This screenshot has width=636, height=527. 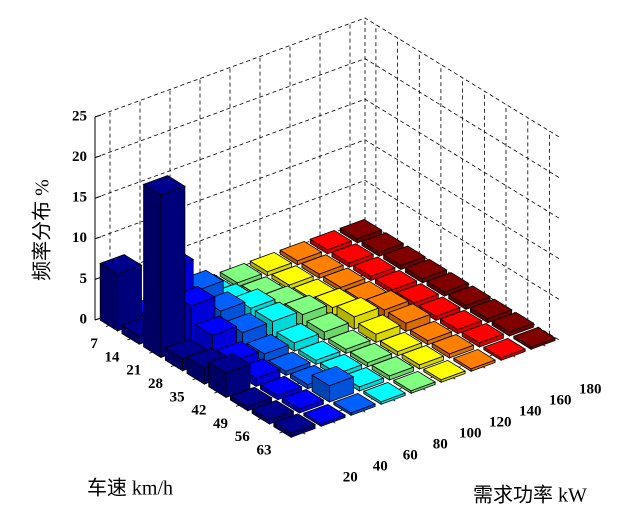 What do you see at coordinates (177, 397) in the screenshot?
I see `x-tick-label: 35` at bounding box center [177, 397].